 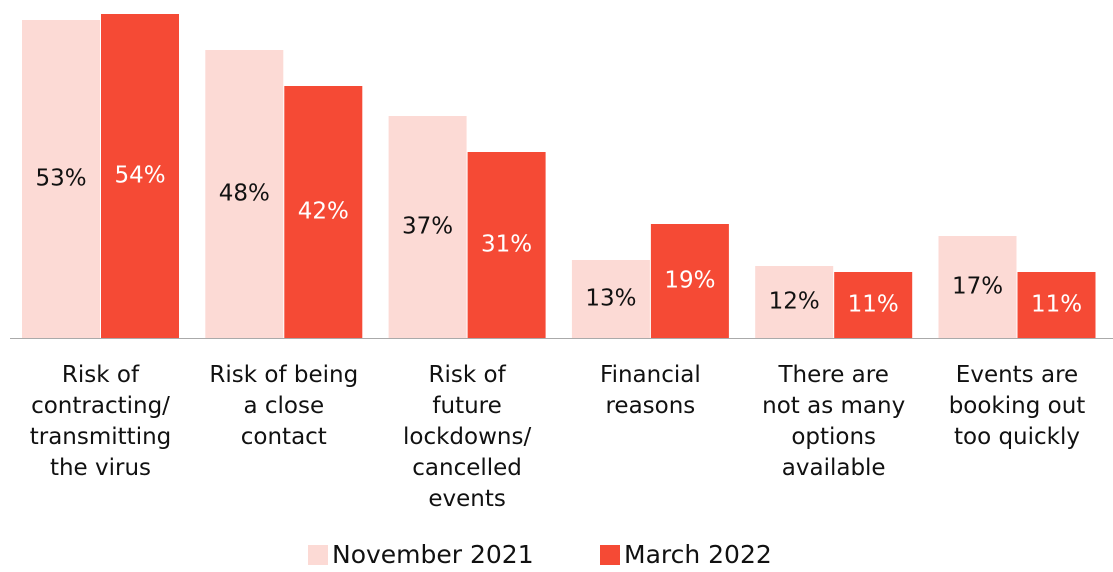 What do you see at coordinates (698, 554) in the screenshot?
I see `legend-label: March 2022` at bounding box center [698, 554].